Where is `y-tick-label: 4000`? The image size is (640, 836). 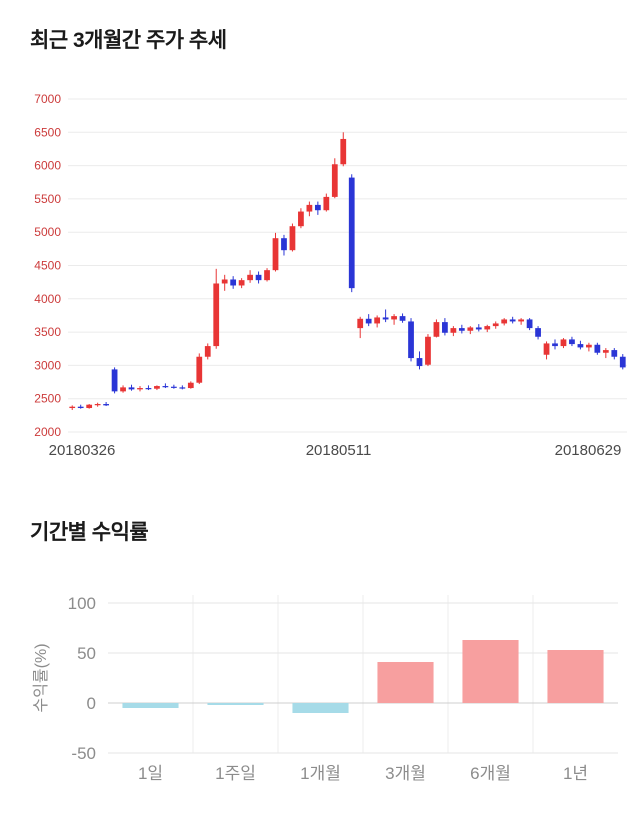
y-tick-label: 4000 is located at coordinates (47, 299).